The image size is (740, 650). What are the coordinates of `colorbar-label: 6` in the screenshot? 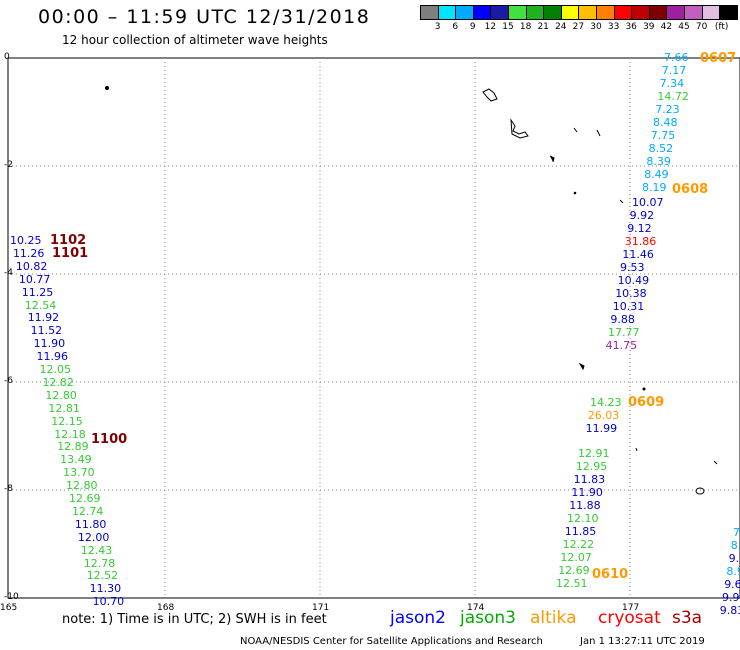 It's located at (455, 27).